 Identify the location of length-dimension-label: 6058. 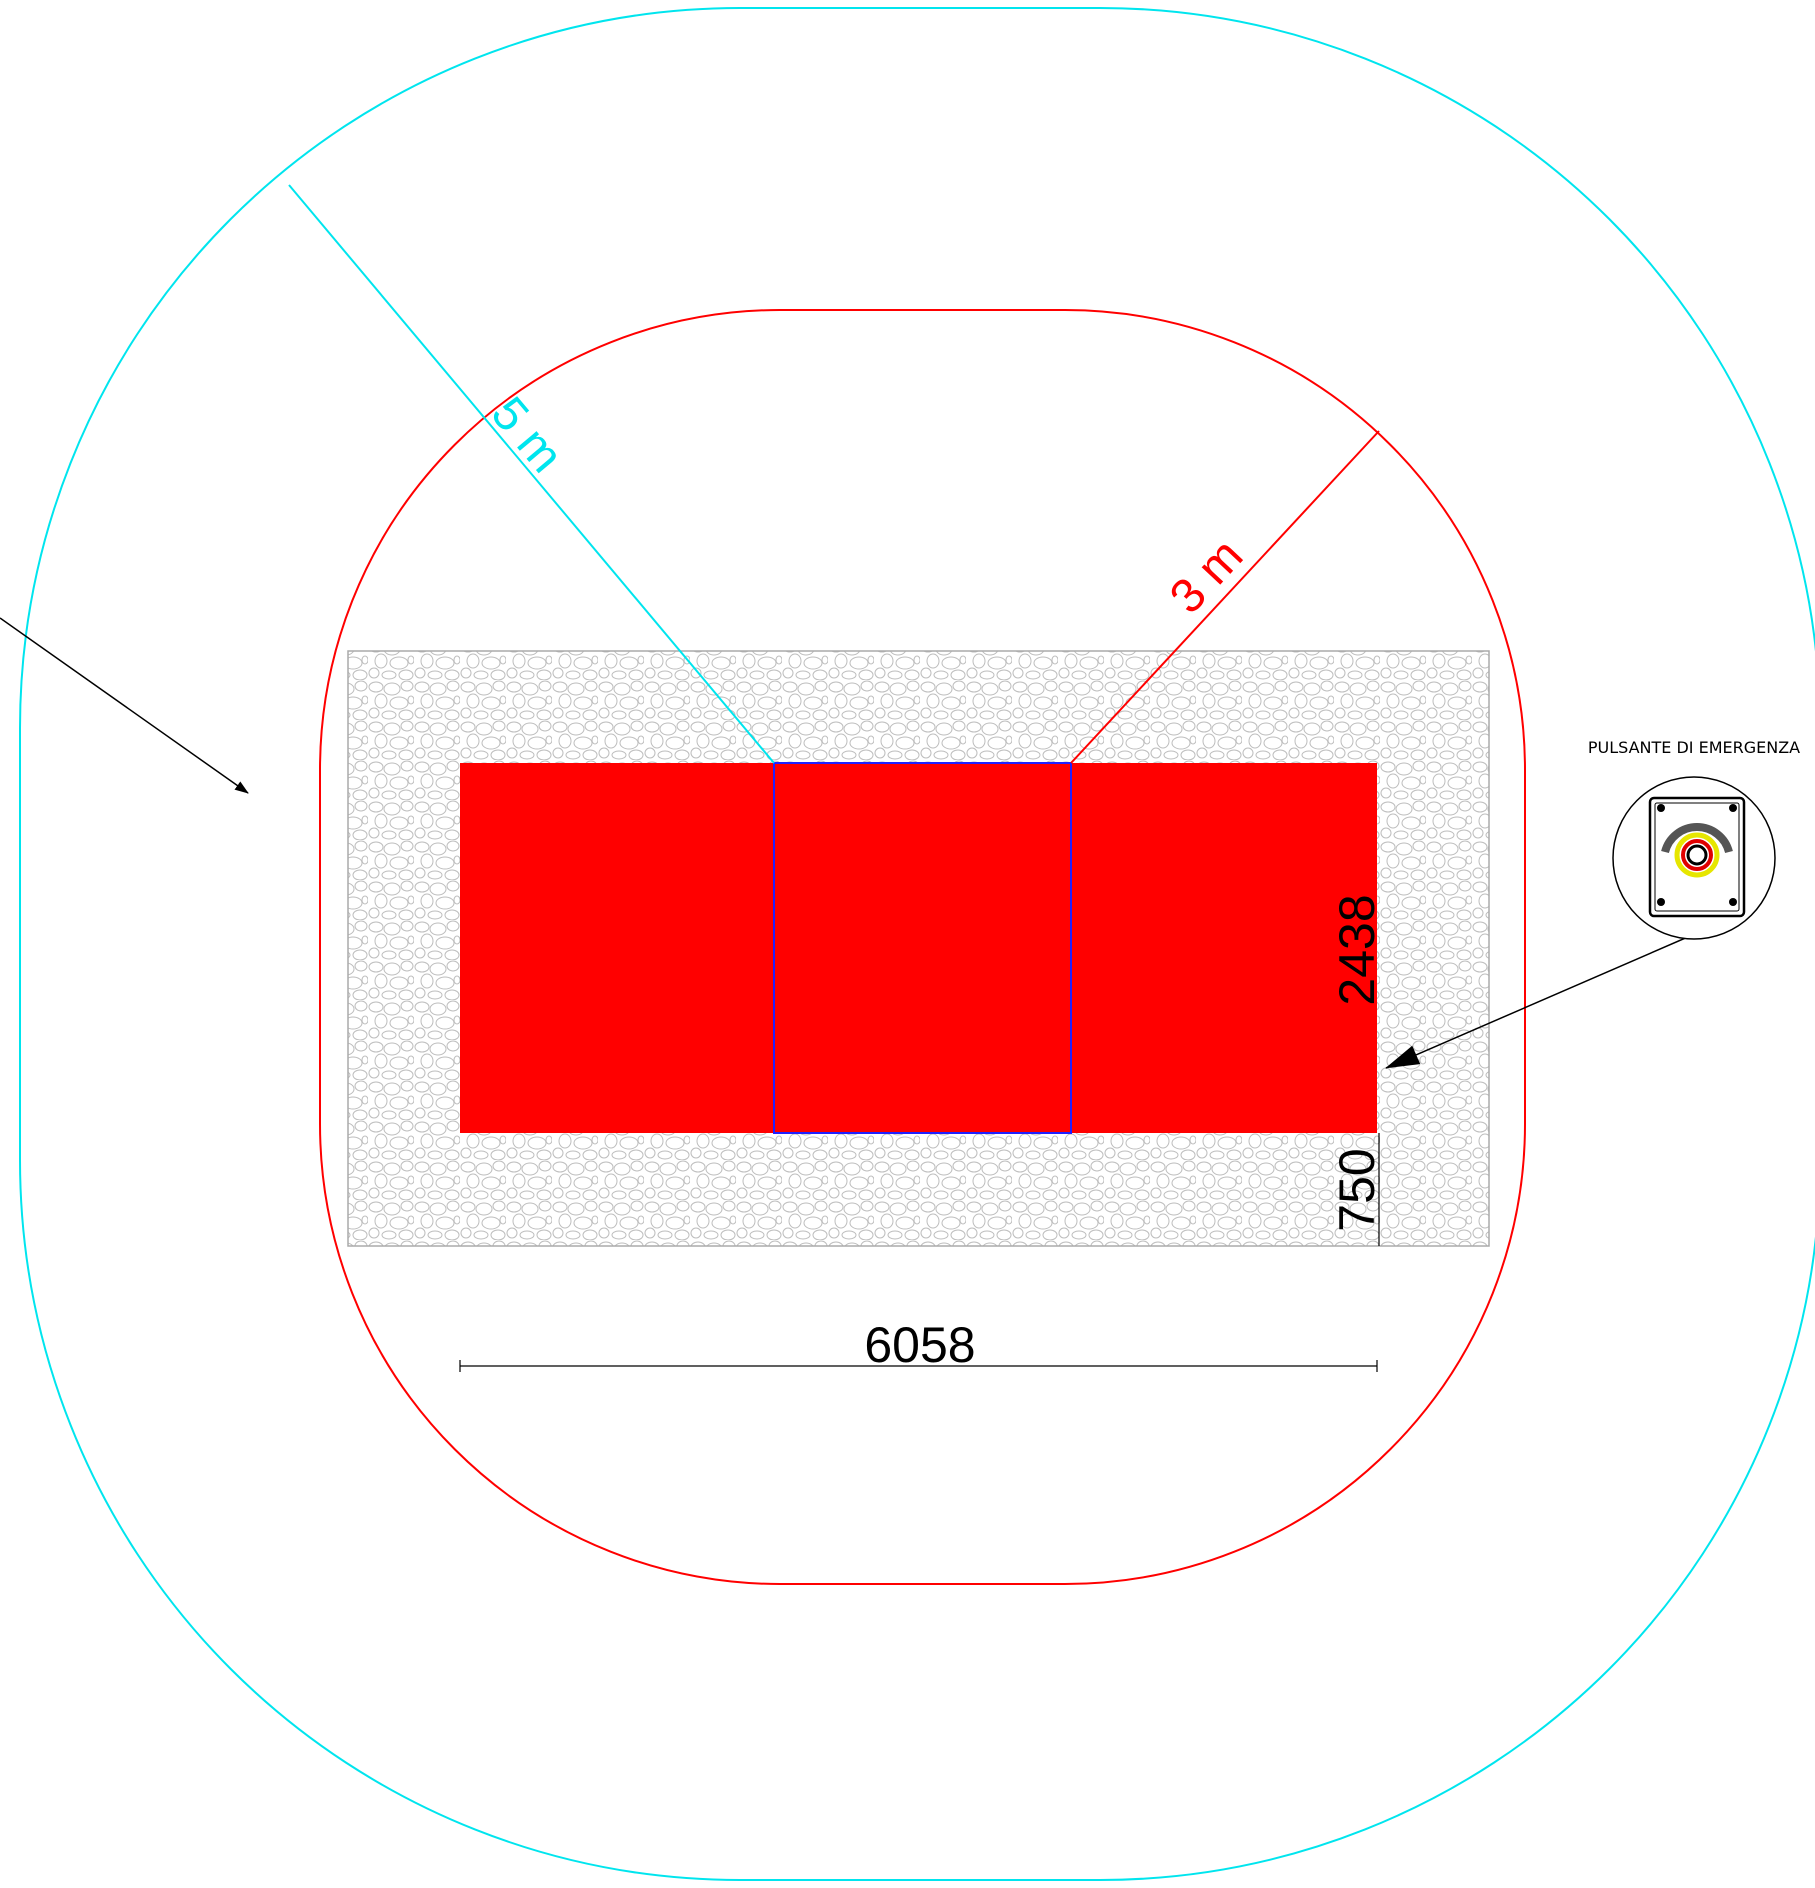
(919, 1345).